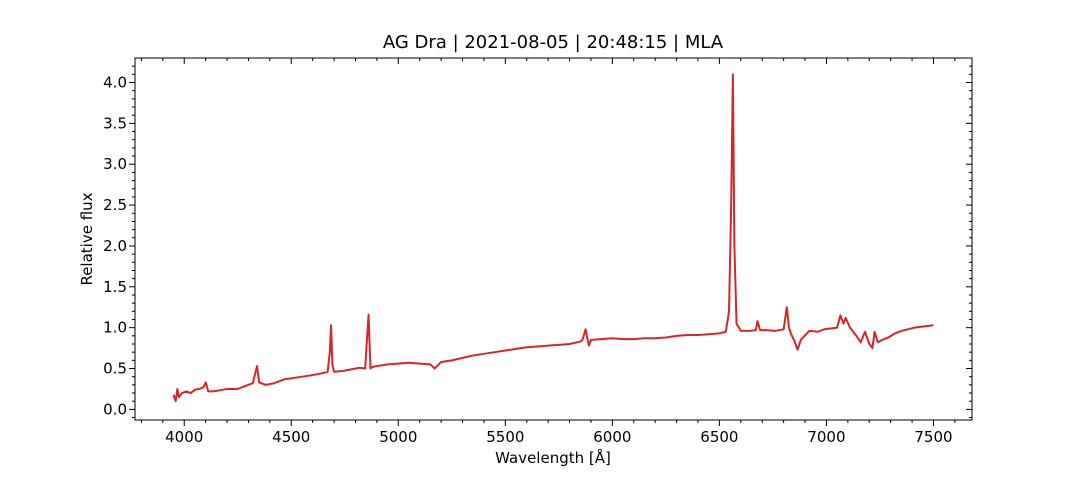 This screenshot has height=480, width=1080. Describe the element at coordinates (115, 369) in the screenshot. I see `y-tick-label: 0.5` at that location.